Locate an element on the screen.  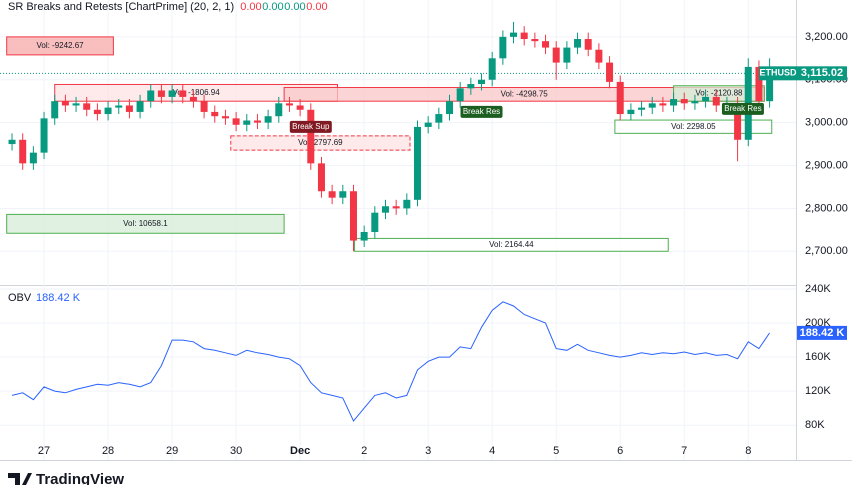
x-tick-label: 27 is located at coordinates (44, 451).